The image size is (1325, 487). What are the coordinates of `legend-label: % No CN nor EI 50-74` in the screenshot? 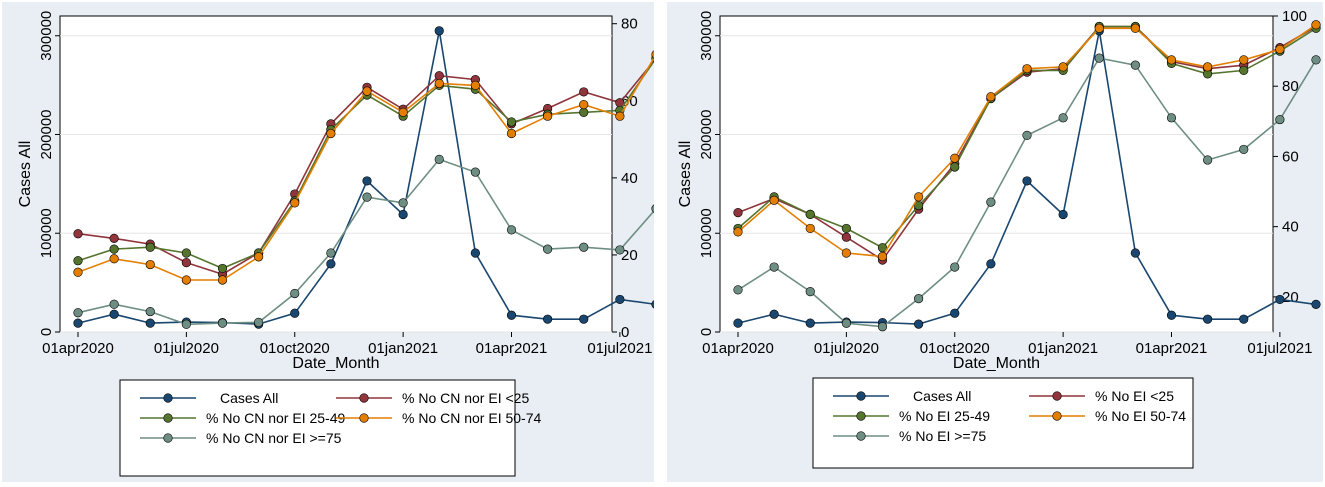 It's located at (471, 418).